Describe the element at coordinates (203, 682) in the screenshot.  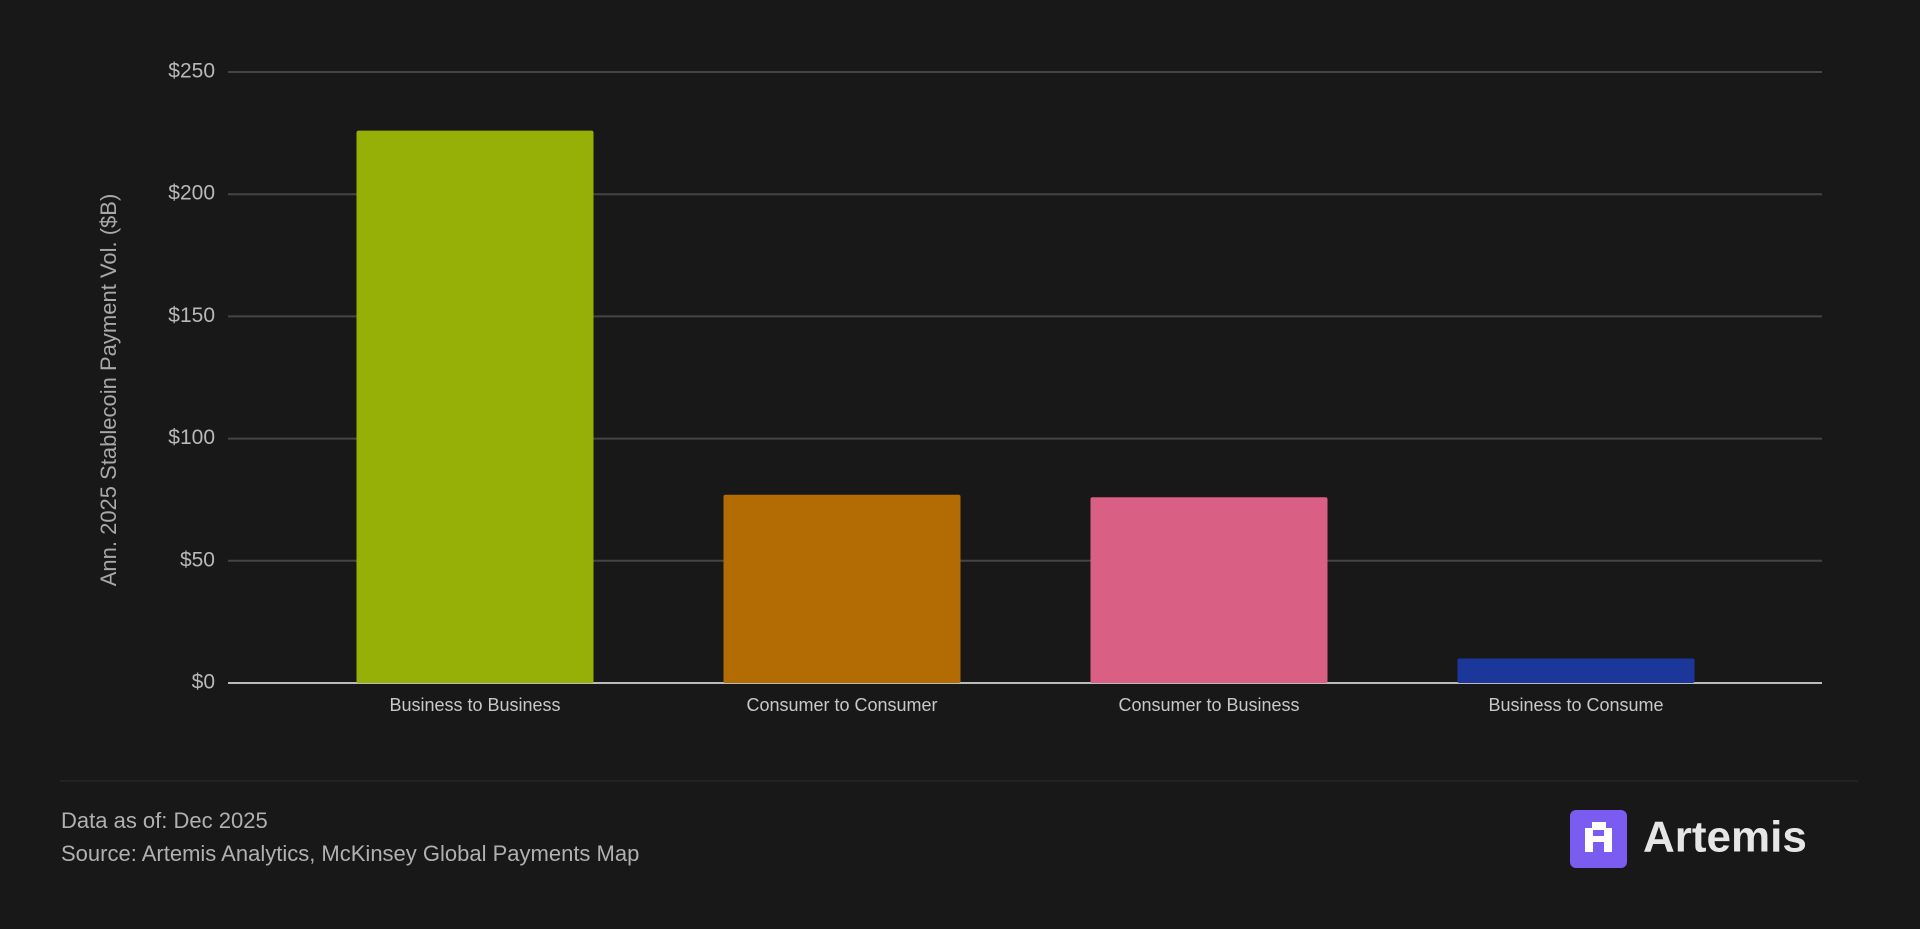
I see `y-tick-label: $0` at that location.